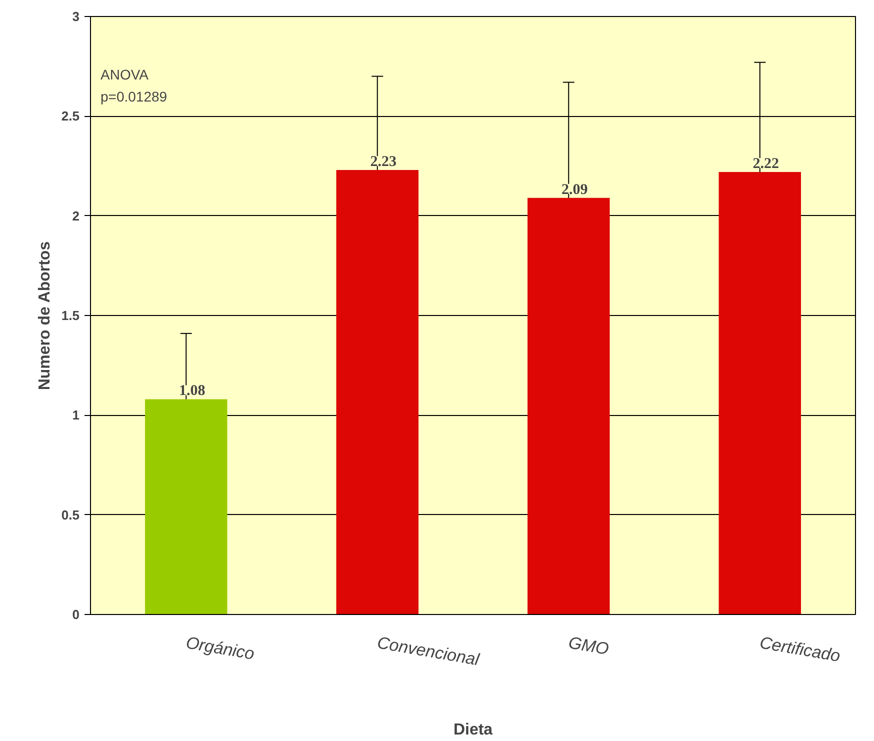 This screenshot has height=741, width=874. Describe the element at coordinates (76, 16) in the screenshot. I see `y-tick-label: 3` at that location.